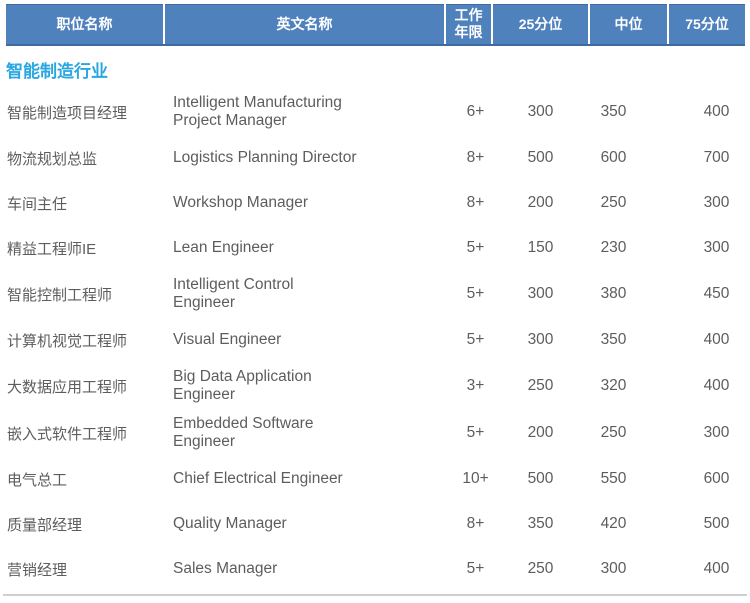 The width and height of the screenshot is (750, 603). What do you see at coordinates (628, 25) in the screenshot?
I see `column-header-median: 中位` at bounding box center [628, 25].